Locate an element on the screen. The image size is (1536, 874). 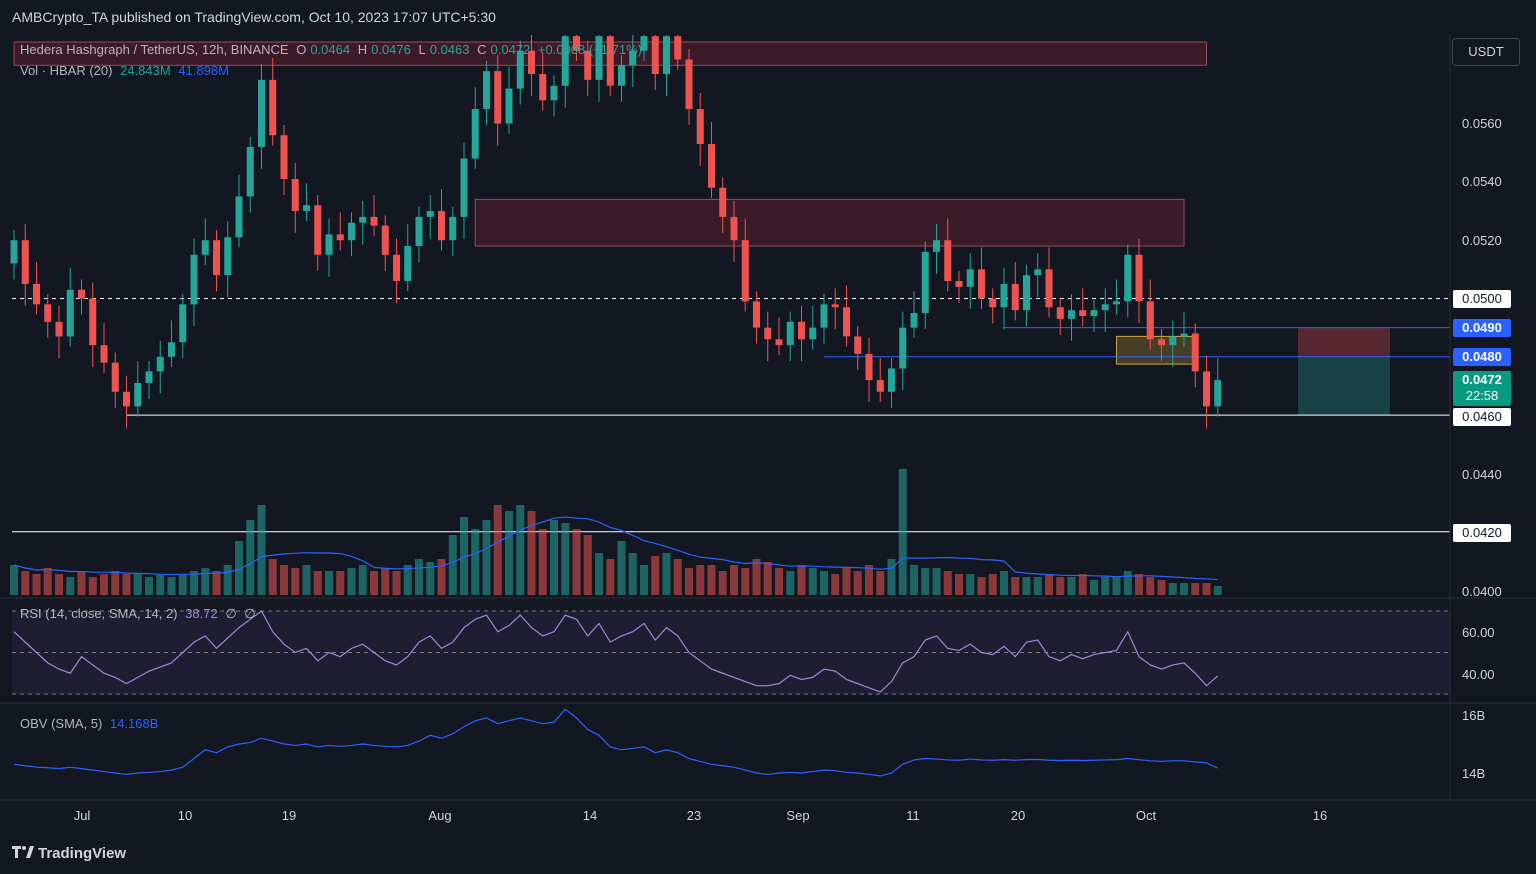
obv-label: OBV (SMA, 5) is located at coordinates (61, 723).